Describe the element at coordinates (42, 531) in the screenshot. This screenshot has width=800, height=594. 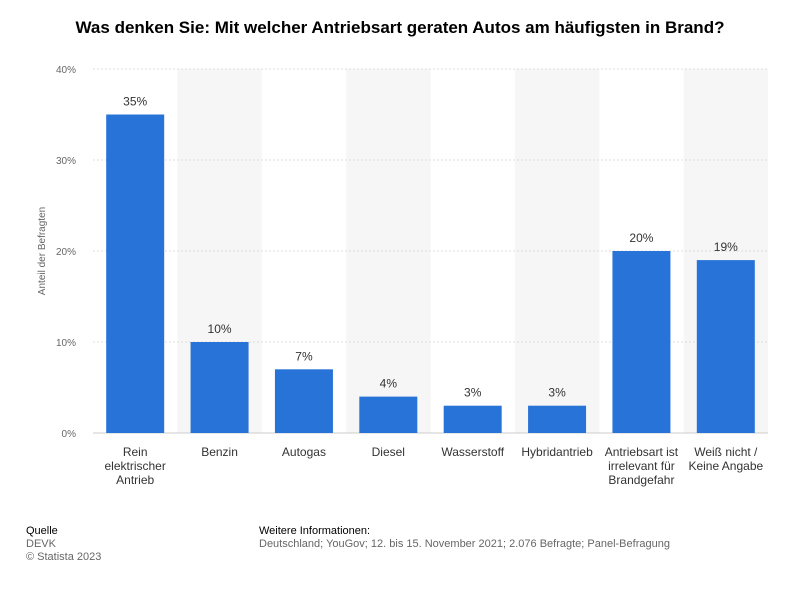
I see `source-label: Quelle` at that location.